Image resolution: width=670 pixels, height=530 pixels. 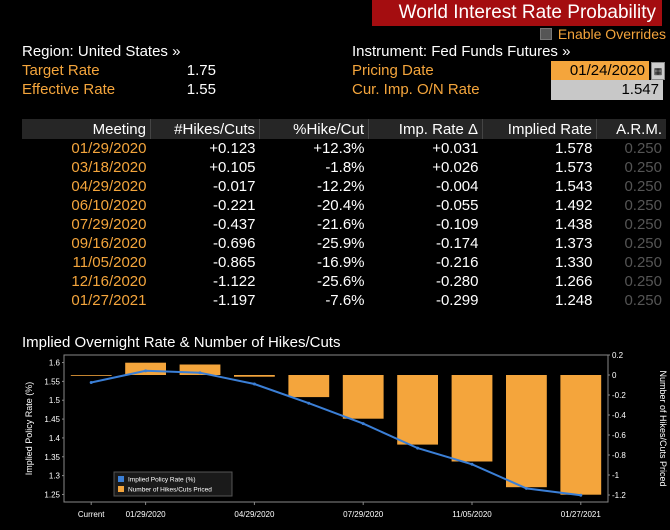 I want to click on legend-swatch-line, so click(x=121, y=479).